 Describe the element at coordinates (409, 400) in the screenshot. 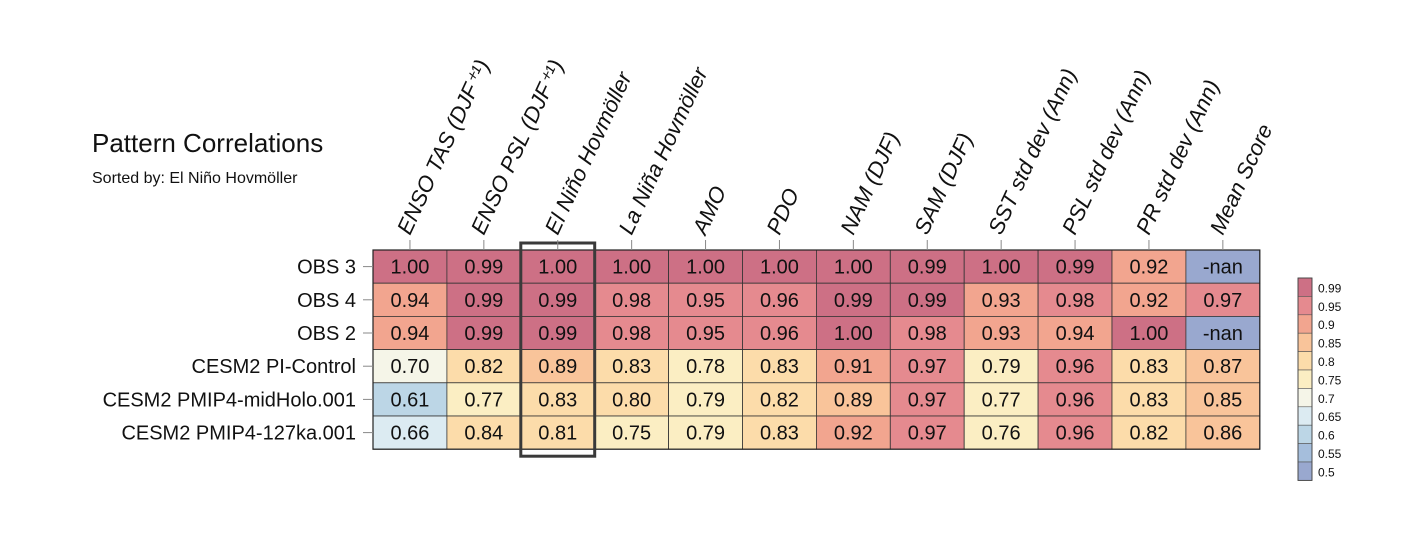

I see `cell-value: 0.61` at that location.